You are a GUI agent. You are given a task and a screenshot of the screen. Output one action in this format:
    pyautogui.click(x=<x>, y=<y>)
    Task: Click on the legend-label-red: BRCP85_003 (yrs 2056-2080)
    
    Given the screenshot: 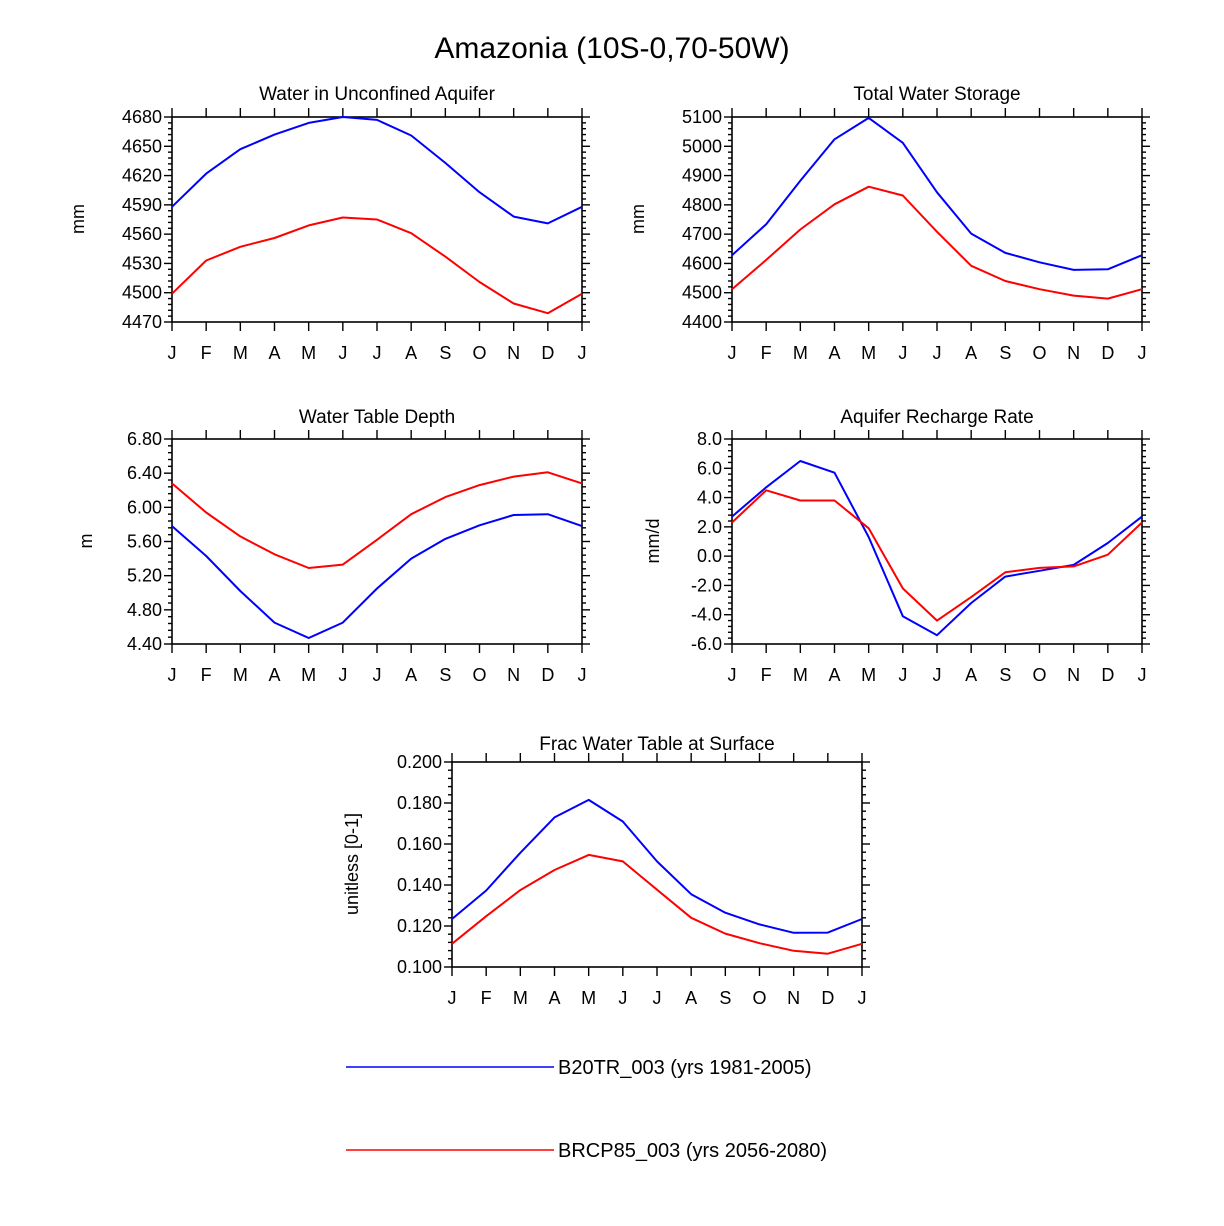 What is the action you would take?
    pyautogui.click(x=692, y=1151)
    